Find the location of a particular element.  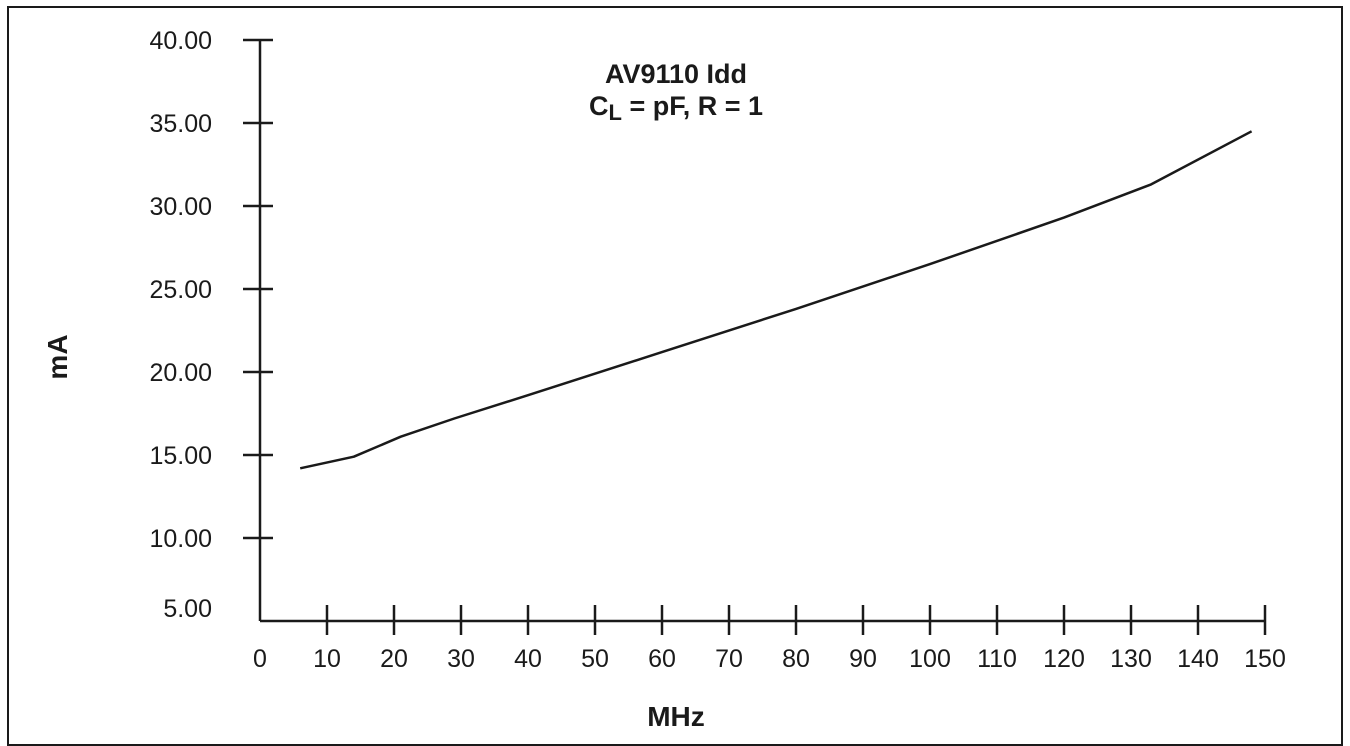

y-tick-label: 25.00 is located at coordinates (180, 290).